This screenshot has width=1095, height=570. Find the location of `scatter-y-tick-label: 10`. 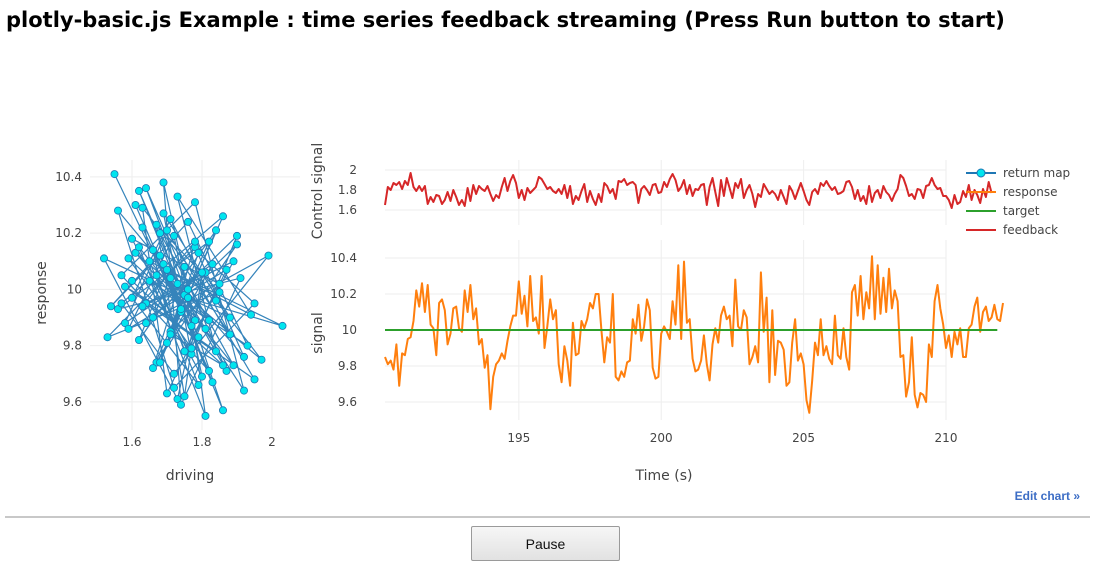

scatter-y-tick-label: 10 is located at coordinates (74, 289).